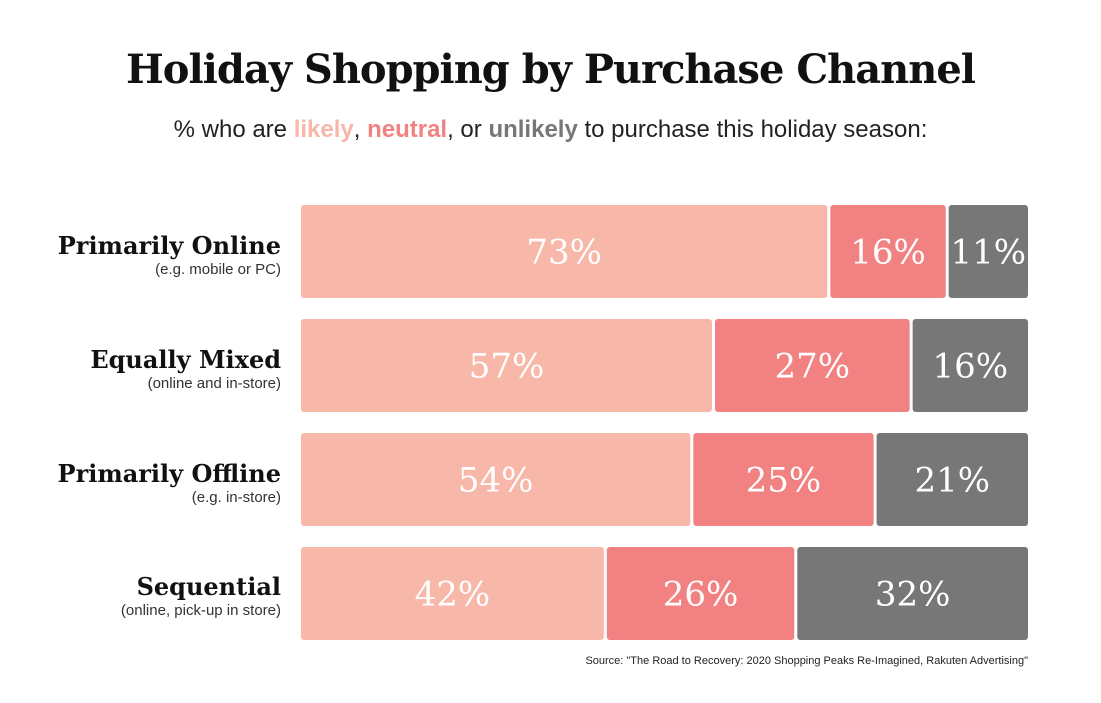  What do you see at coordinates (233, 129) in the screenshot?
I see `subtitle-prefix: % who are` at bounding box center [233, 129].